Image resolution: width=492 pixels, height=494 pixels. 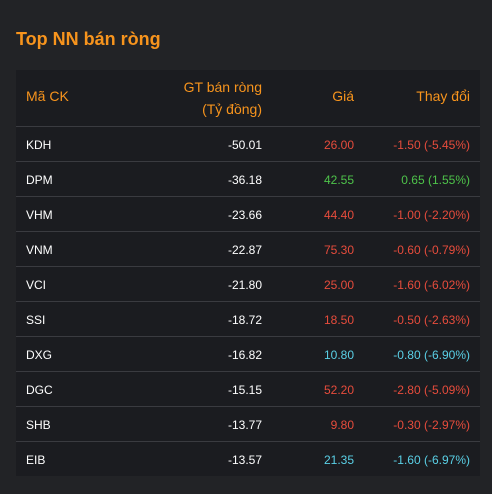 I want to click on price: 42.55, so click(x=338, y=180).